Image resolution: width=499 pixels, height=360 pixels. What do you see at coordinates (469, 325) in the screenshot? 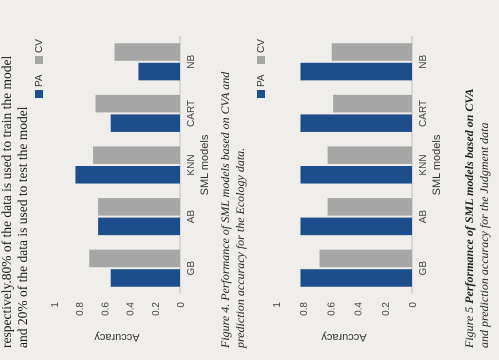
I see `figure-5-caption-prefix: Figure 5` at bounding box center [469, 325].